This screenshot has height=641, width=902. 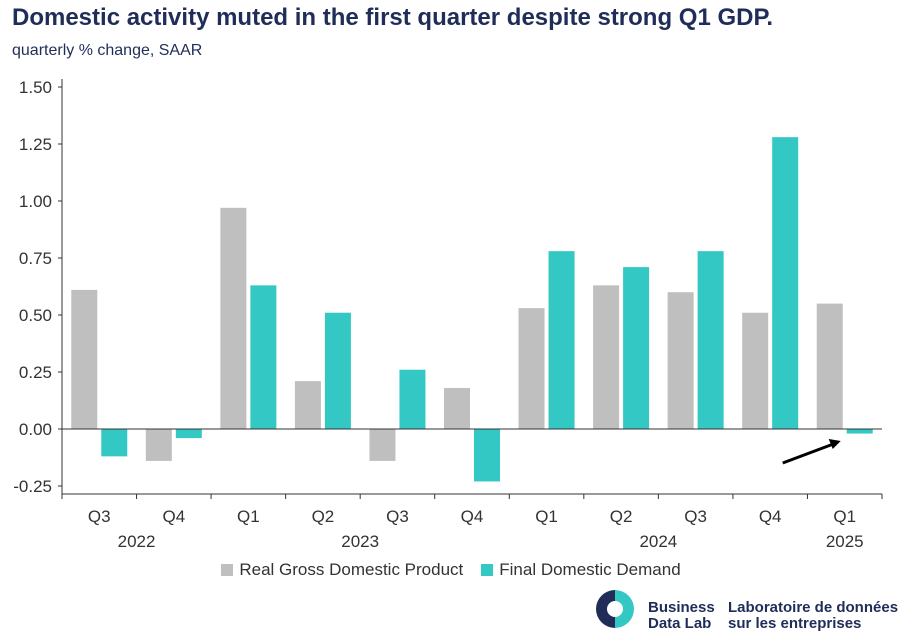 What do you see at coordinates (360, 541) in the screenshot?
I see `x-year-label: 2023` at bounding box center [360, 541].